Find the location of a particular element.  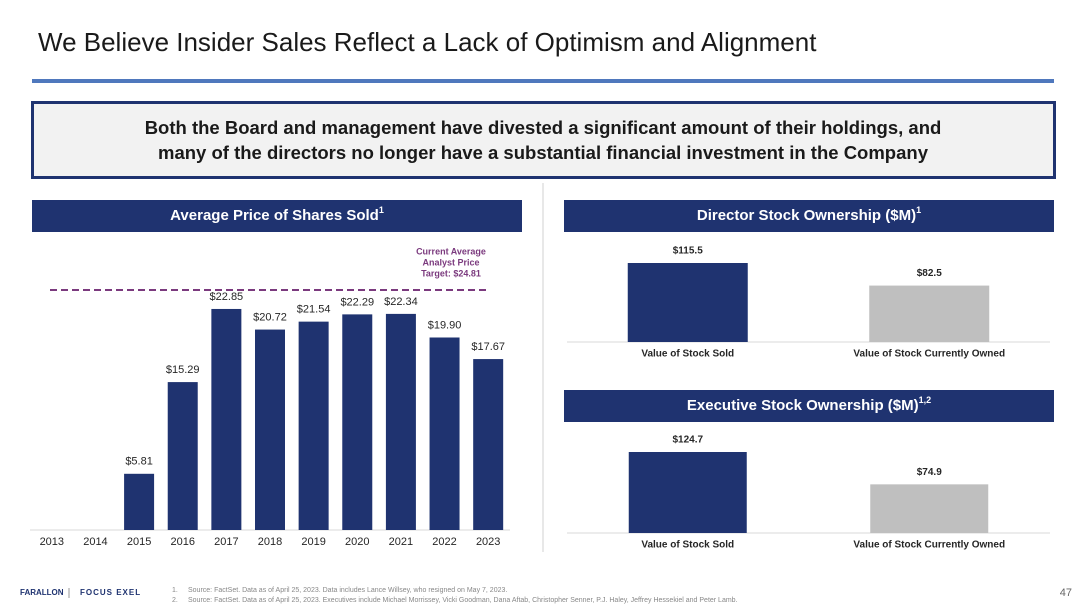

data-label: $22.34 is located at coordinates (401, 302).